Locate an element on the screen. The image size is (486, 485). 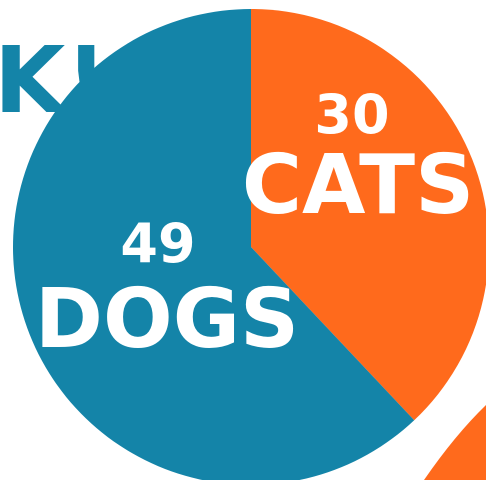
dogs-category-label: DOGS is located at coordinates (167, 319).